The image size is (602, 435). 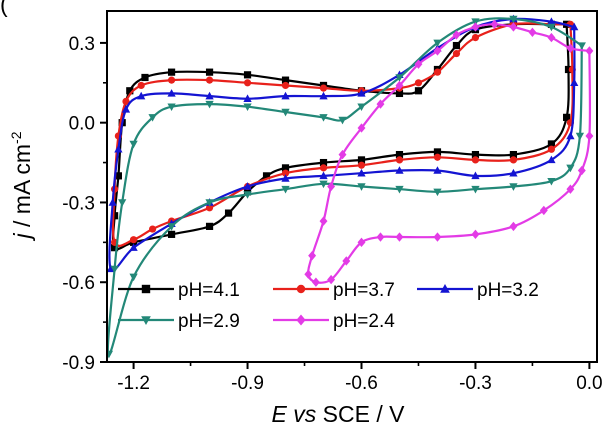 I want to click on y-tick-label: -0.9, so click(x=78, y=363).